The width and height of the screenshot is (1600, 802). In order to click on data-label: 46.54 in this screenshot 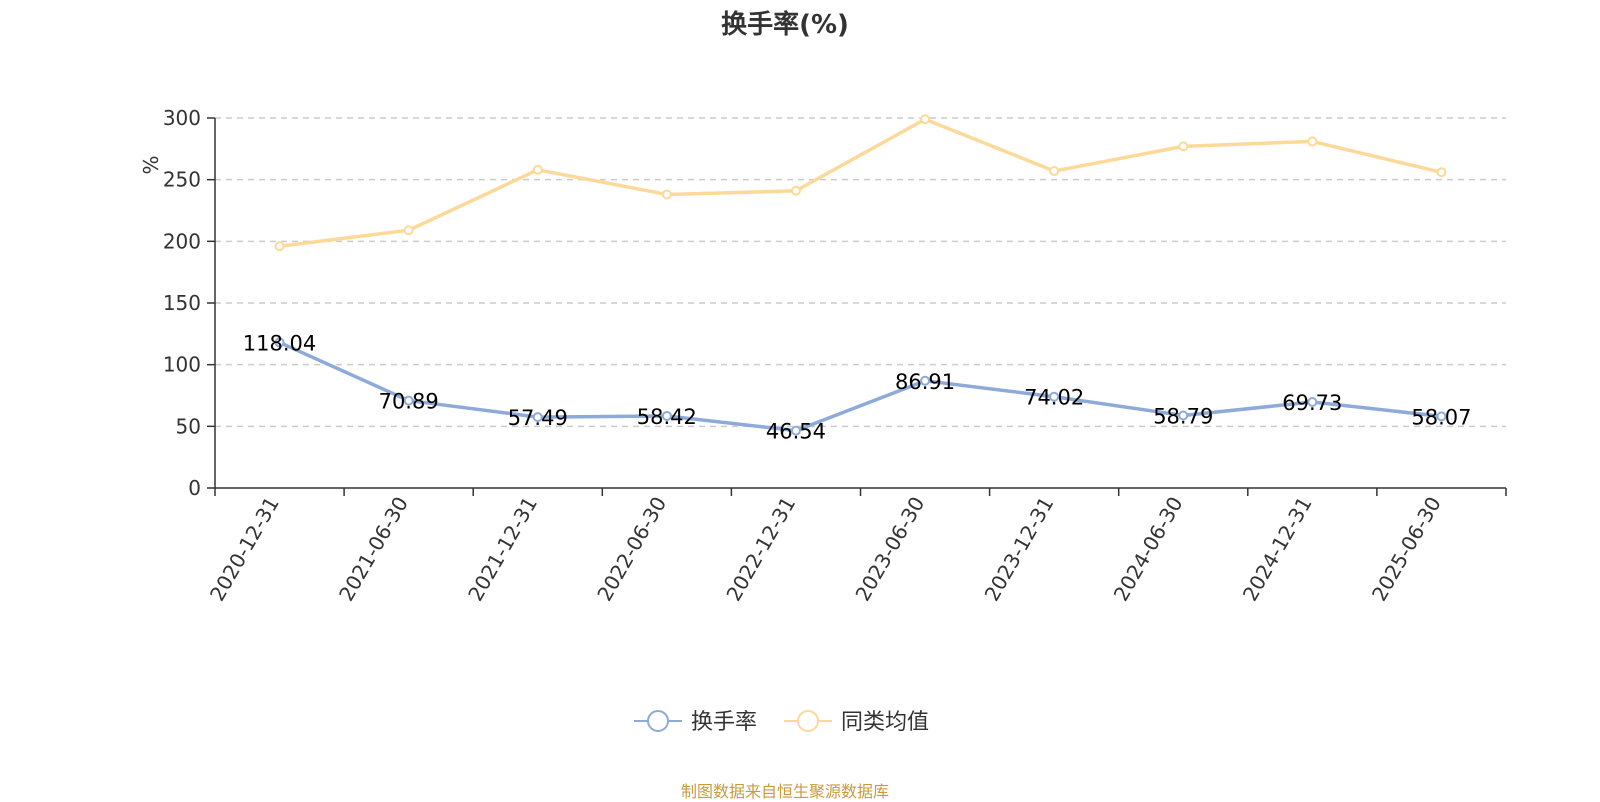, I will do `click(796, 432)`.